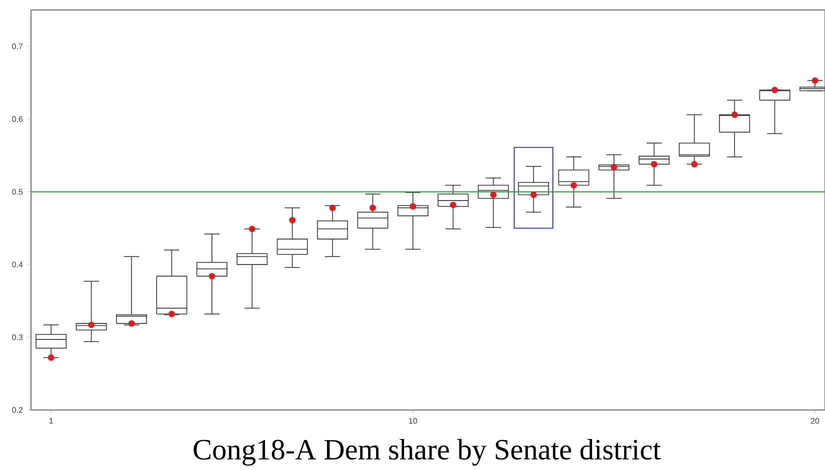 This screenshot has height=470, width=825. I want to click on y-tick-label: 0.2, so click(17, 410).